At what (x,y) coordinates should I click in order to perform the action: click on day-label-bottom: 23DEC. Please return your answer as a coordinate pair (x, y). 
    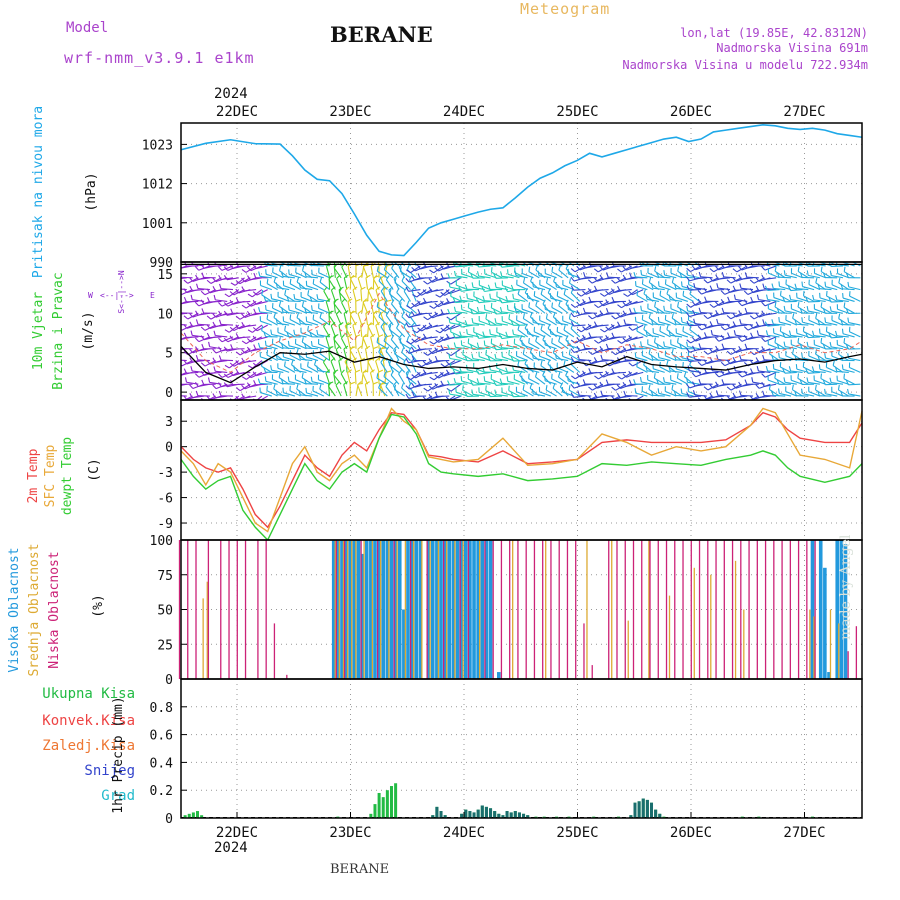
    Looking at the image, I should click on (350, 833).